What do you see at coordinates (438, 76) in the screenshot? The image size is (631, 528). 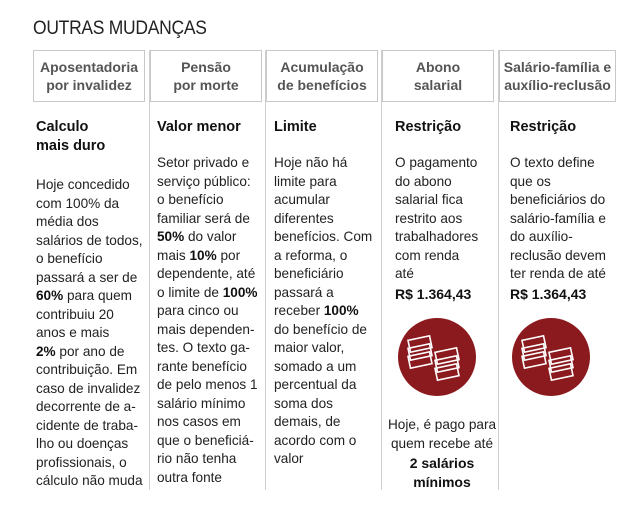 I see `header-abono: Abono salarial` at bounding box center [438, 76].